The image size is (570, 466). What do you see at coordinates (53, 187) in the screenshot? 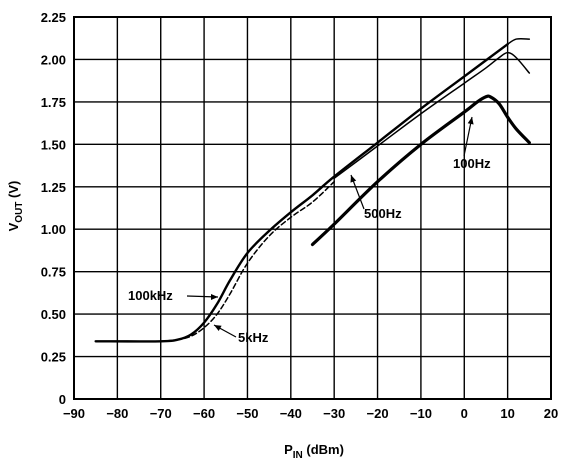
I see `y-tick-label: 1.25` at bounding box center [53, 187].